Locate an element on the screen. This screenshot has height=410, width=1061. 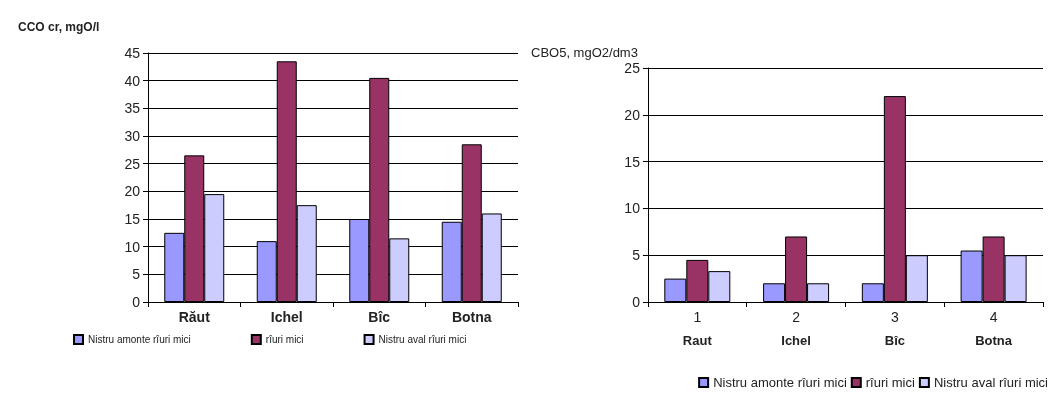
y-tick-label: 45 is located at coordinates (132, 53).